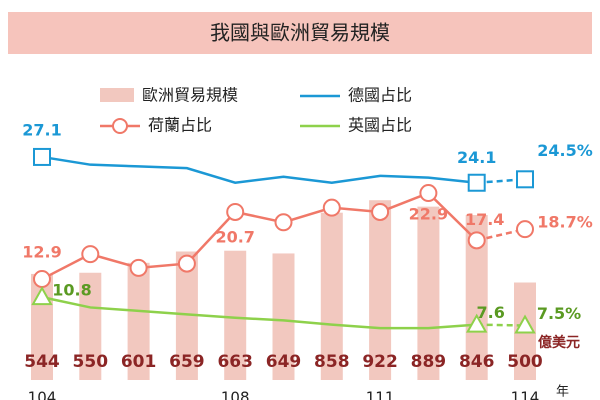 Image resolution: width=600 pixels, height=400 pixels. Describe the element at coordinates (42, 362) in the screenshot. I see `bar-label: 544` at that location.